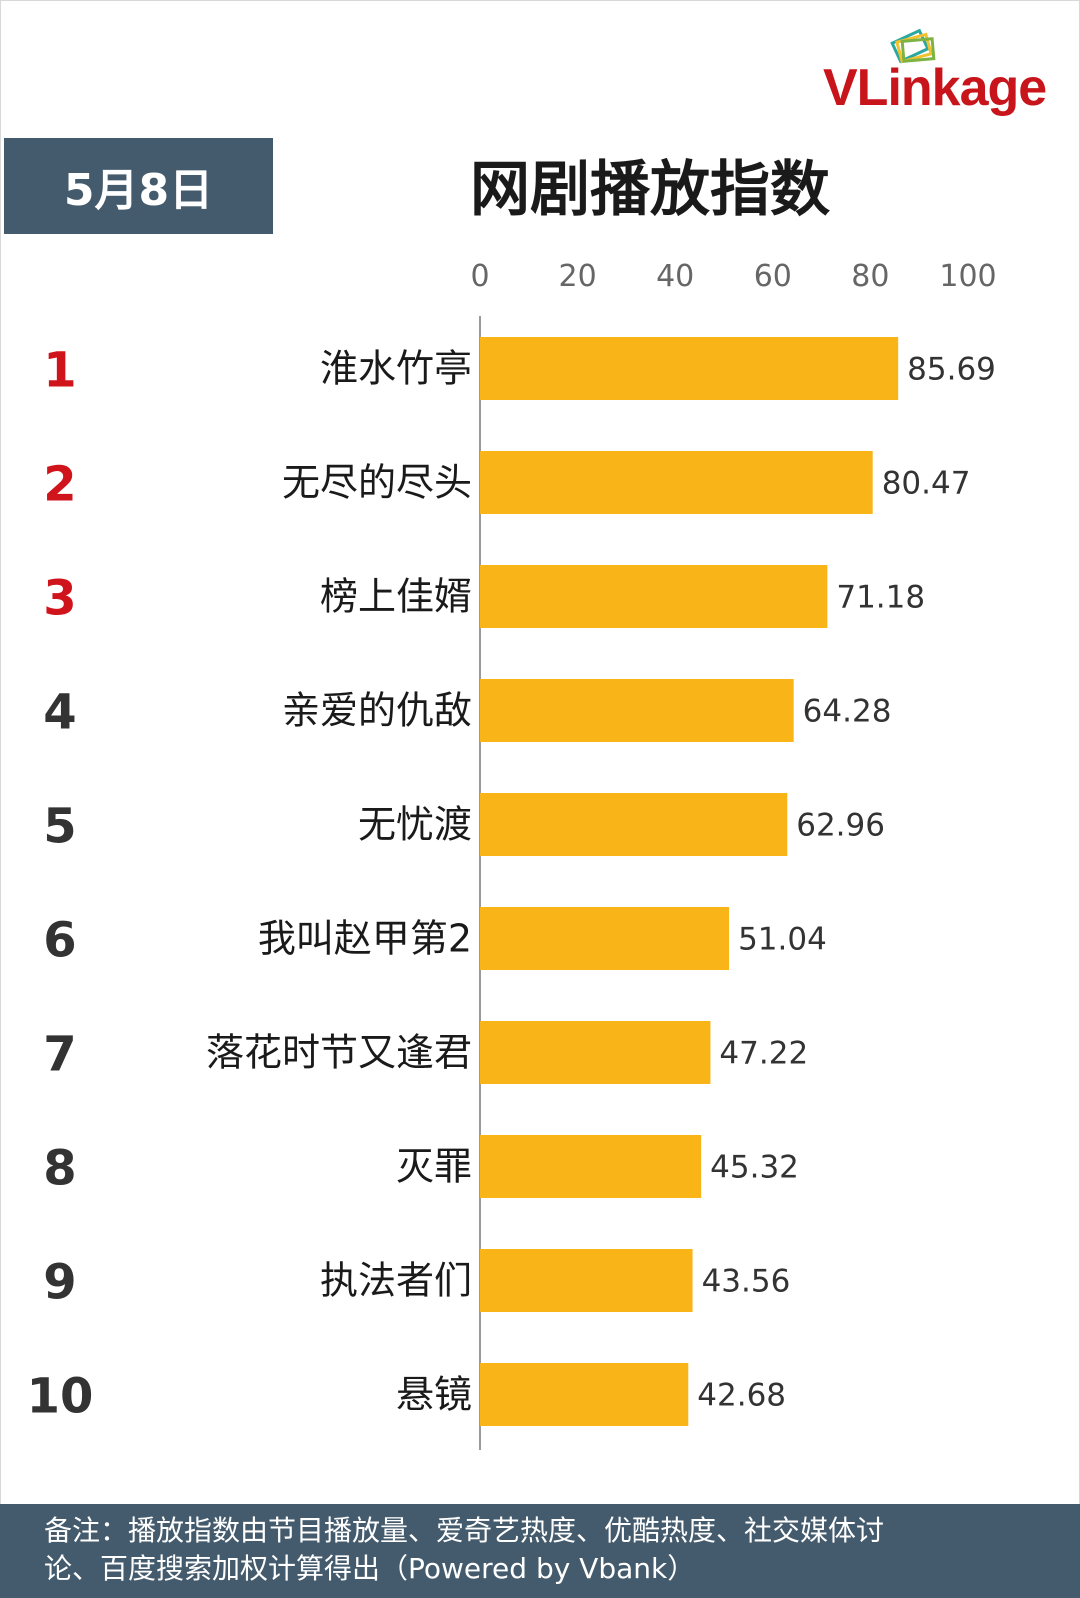 This screenshot has height=1598, width=1080. Describe the element at coordinates (396, 369) in the screenshot. I see `category-label: 淮水竹亭` at that location.